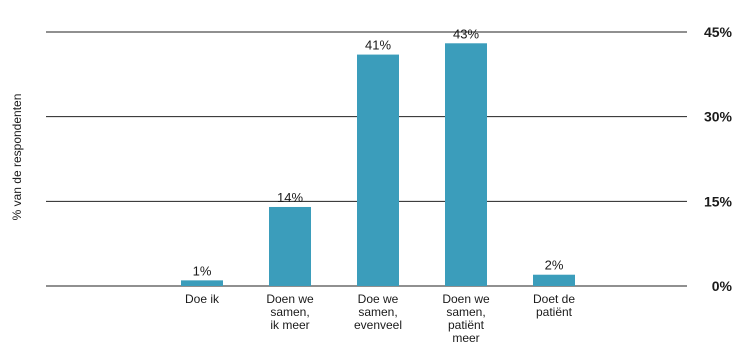 This screenshot has height=352, width=744. What do you see at coordinates (17, 157) in the screenshot?
I see `y-axis-title: % van de respondenten` at bounding box center [17, 157].